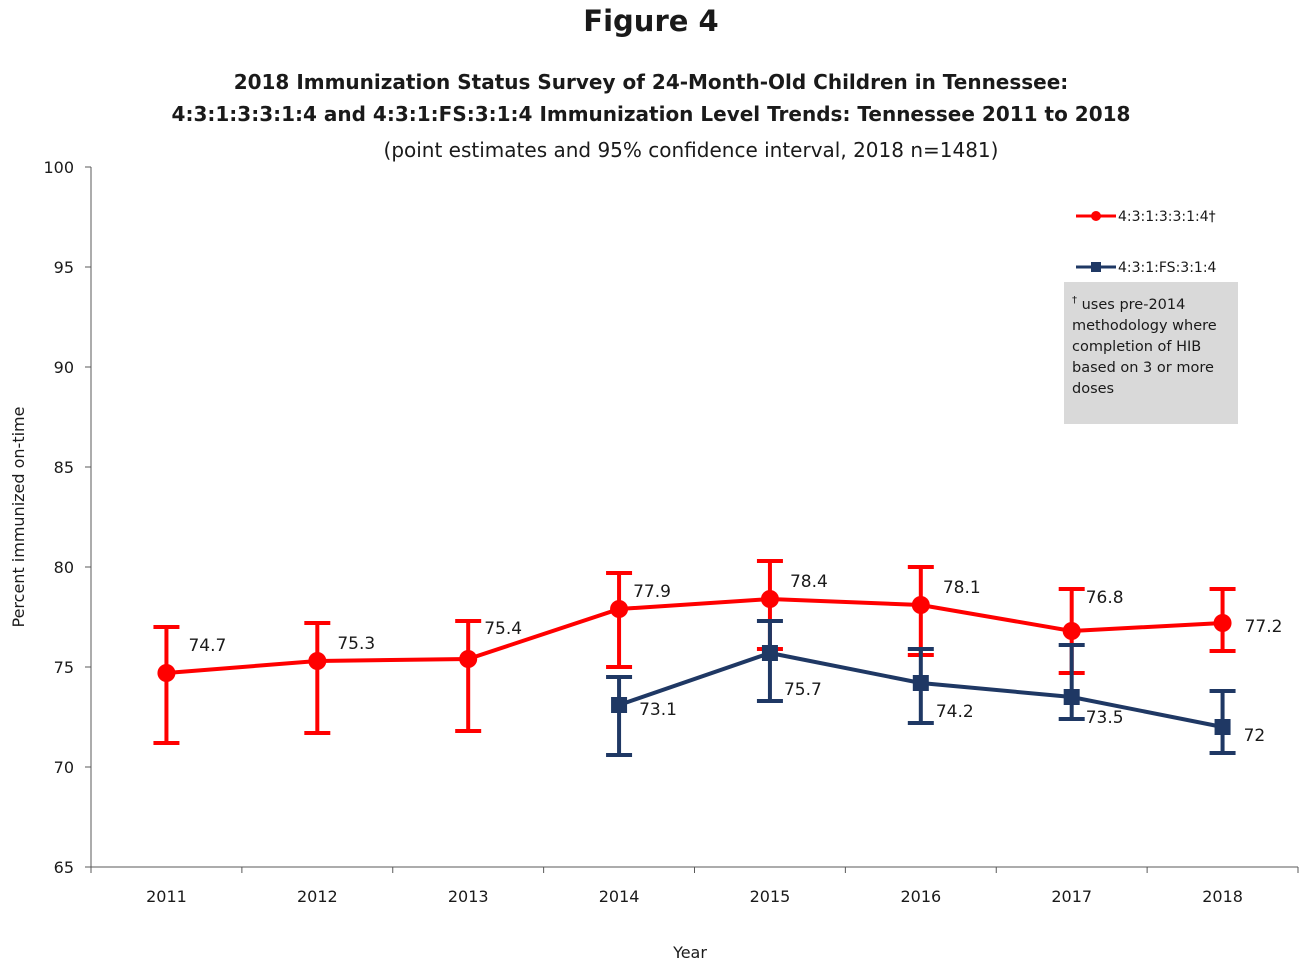 The width and height of the screenshot is (1302, 961). I want to click on series-line, so click(694, 635).